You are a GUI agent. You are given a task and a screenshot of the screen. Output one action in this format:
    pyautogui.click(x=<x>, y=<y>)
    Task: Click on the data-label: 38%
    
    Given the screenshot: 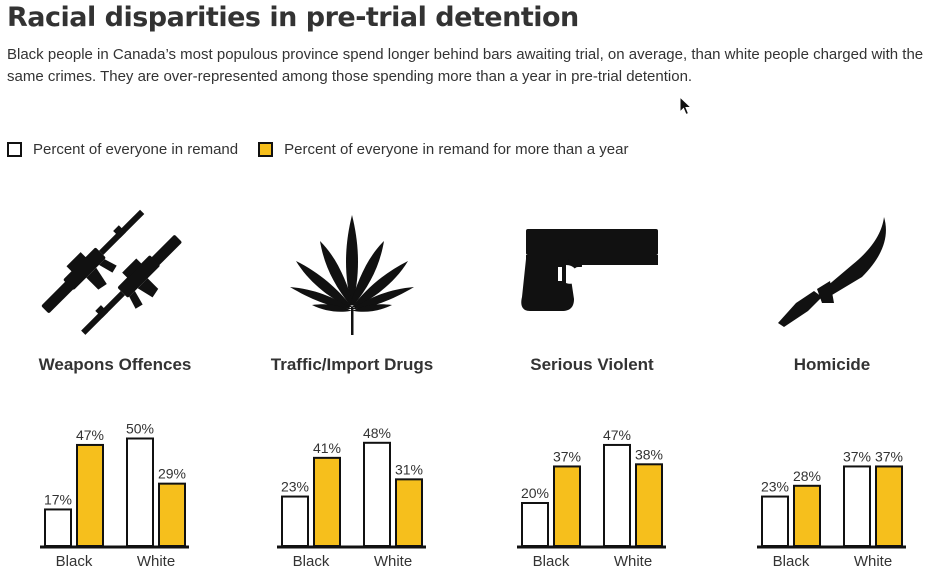 What is the action you would take?
    pyautogui.click(x=649, y=454)
    